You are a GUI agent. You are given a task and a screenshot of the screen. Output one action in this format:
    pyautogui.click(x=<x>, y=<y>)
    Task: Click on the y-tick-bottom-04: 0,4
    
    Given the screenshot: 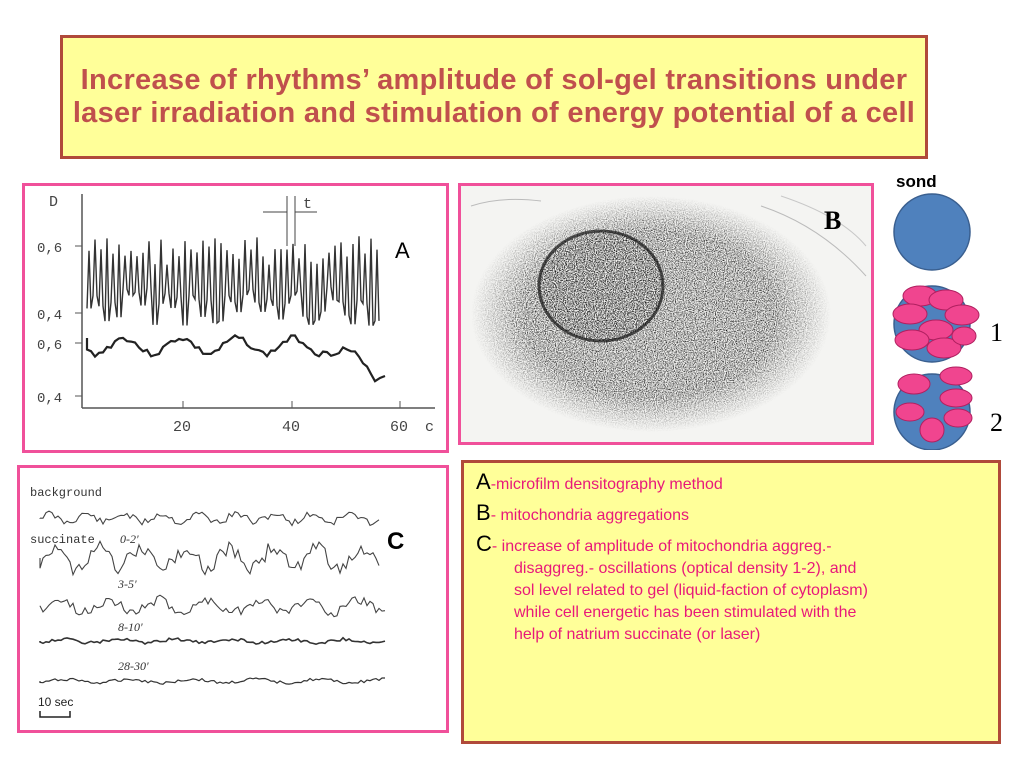 What is the action you would take?
    pyautogui.click(x=49, y=399)
    